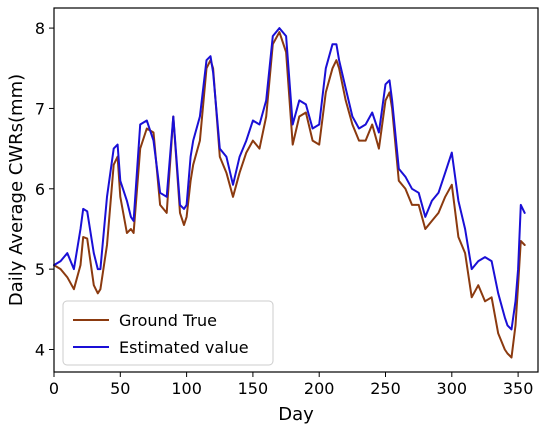 The image size is (550, 434). Describe the element at coordinates (120, 388) in the screenshot. I see `x-tick-label: 50` at that location.